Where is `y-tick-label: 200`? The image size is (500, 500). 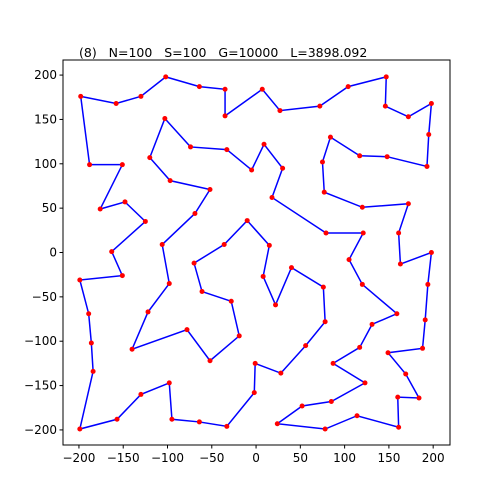
y-tick-label: 200 is located at coordinates (45, 75).